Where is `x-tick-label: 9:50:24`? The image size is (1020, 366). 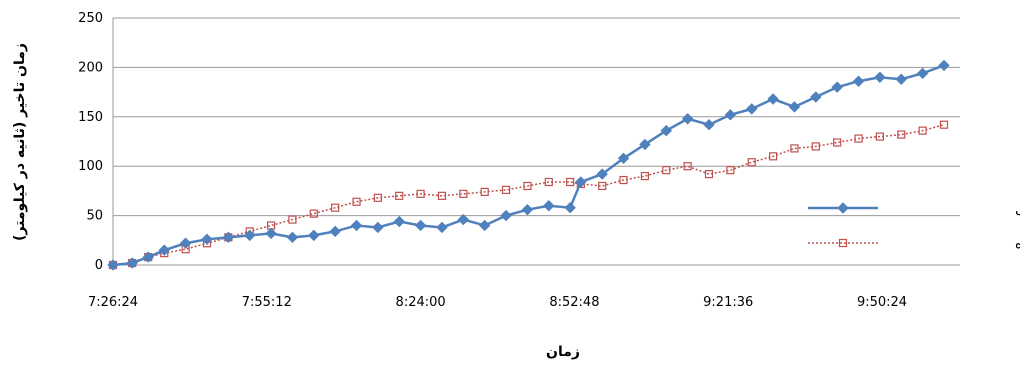 x-tick-label: 9:50:24 is located at coordinates (882, 302).